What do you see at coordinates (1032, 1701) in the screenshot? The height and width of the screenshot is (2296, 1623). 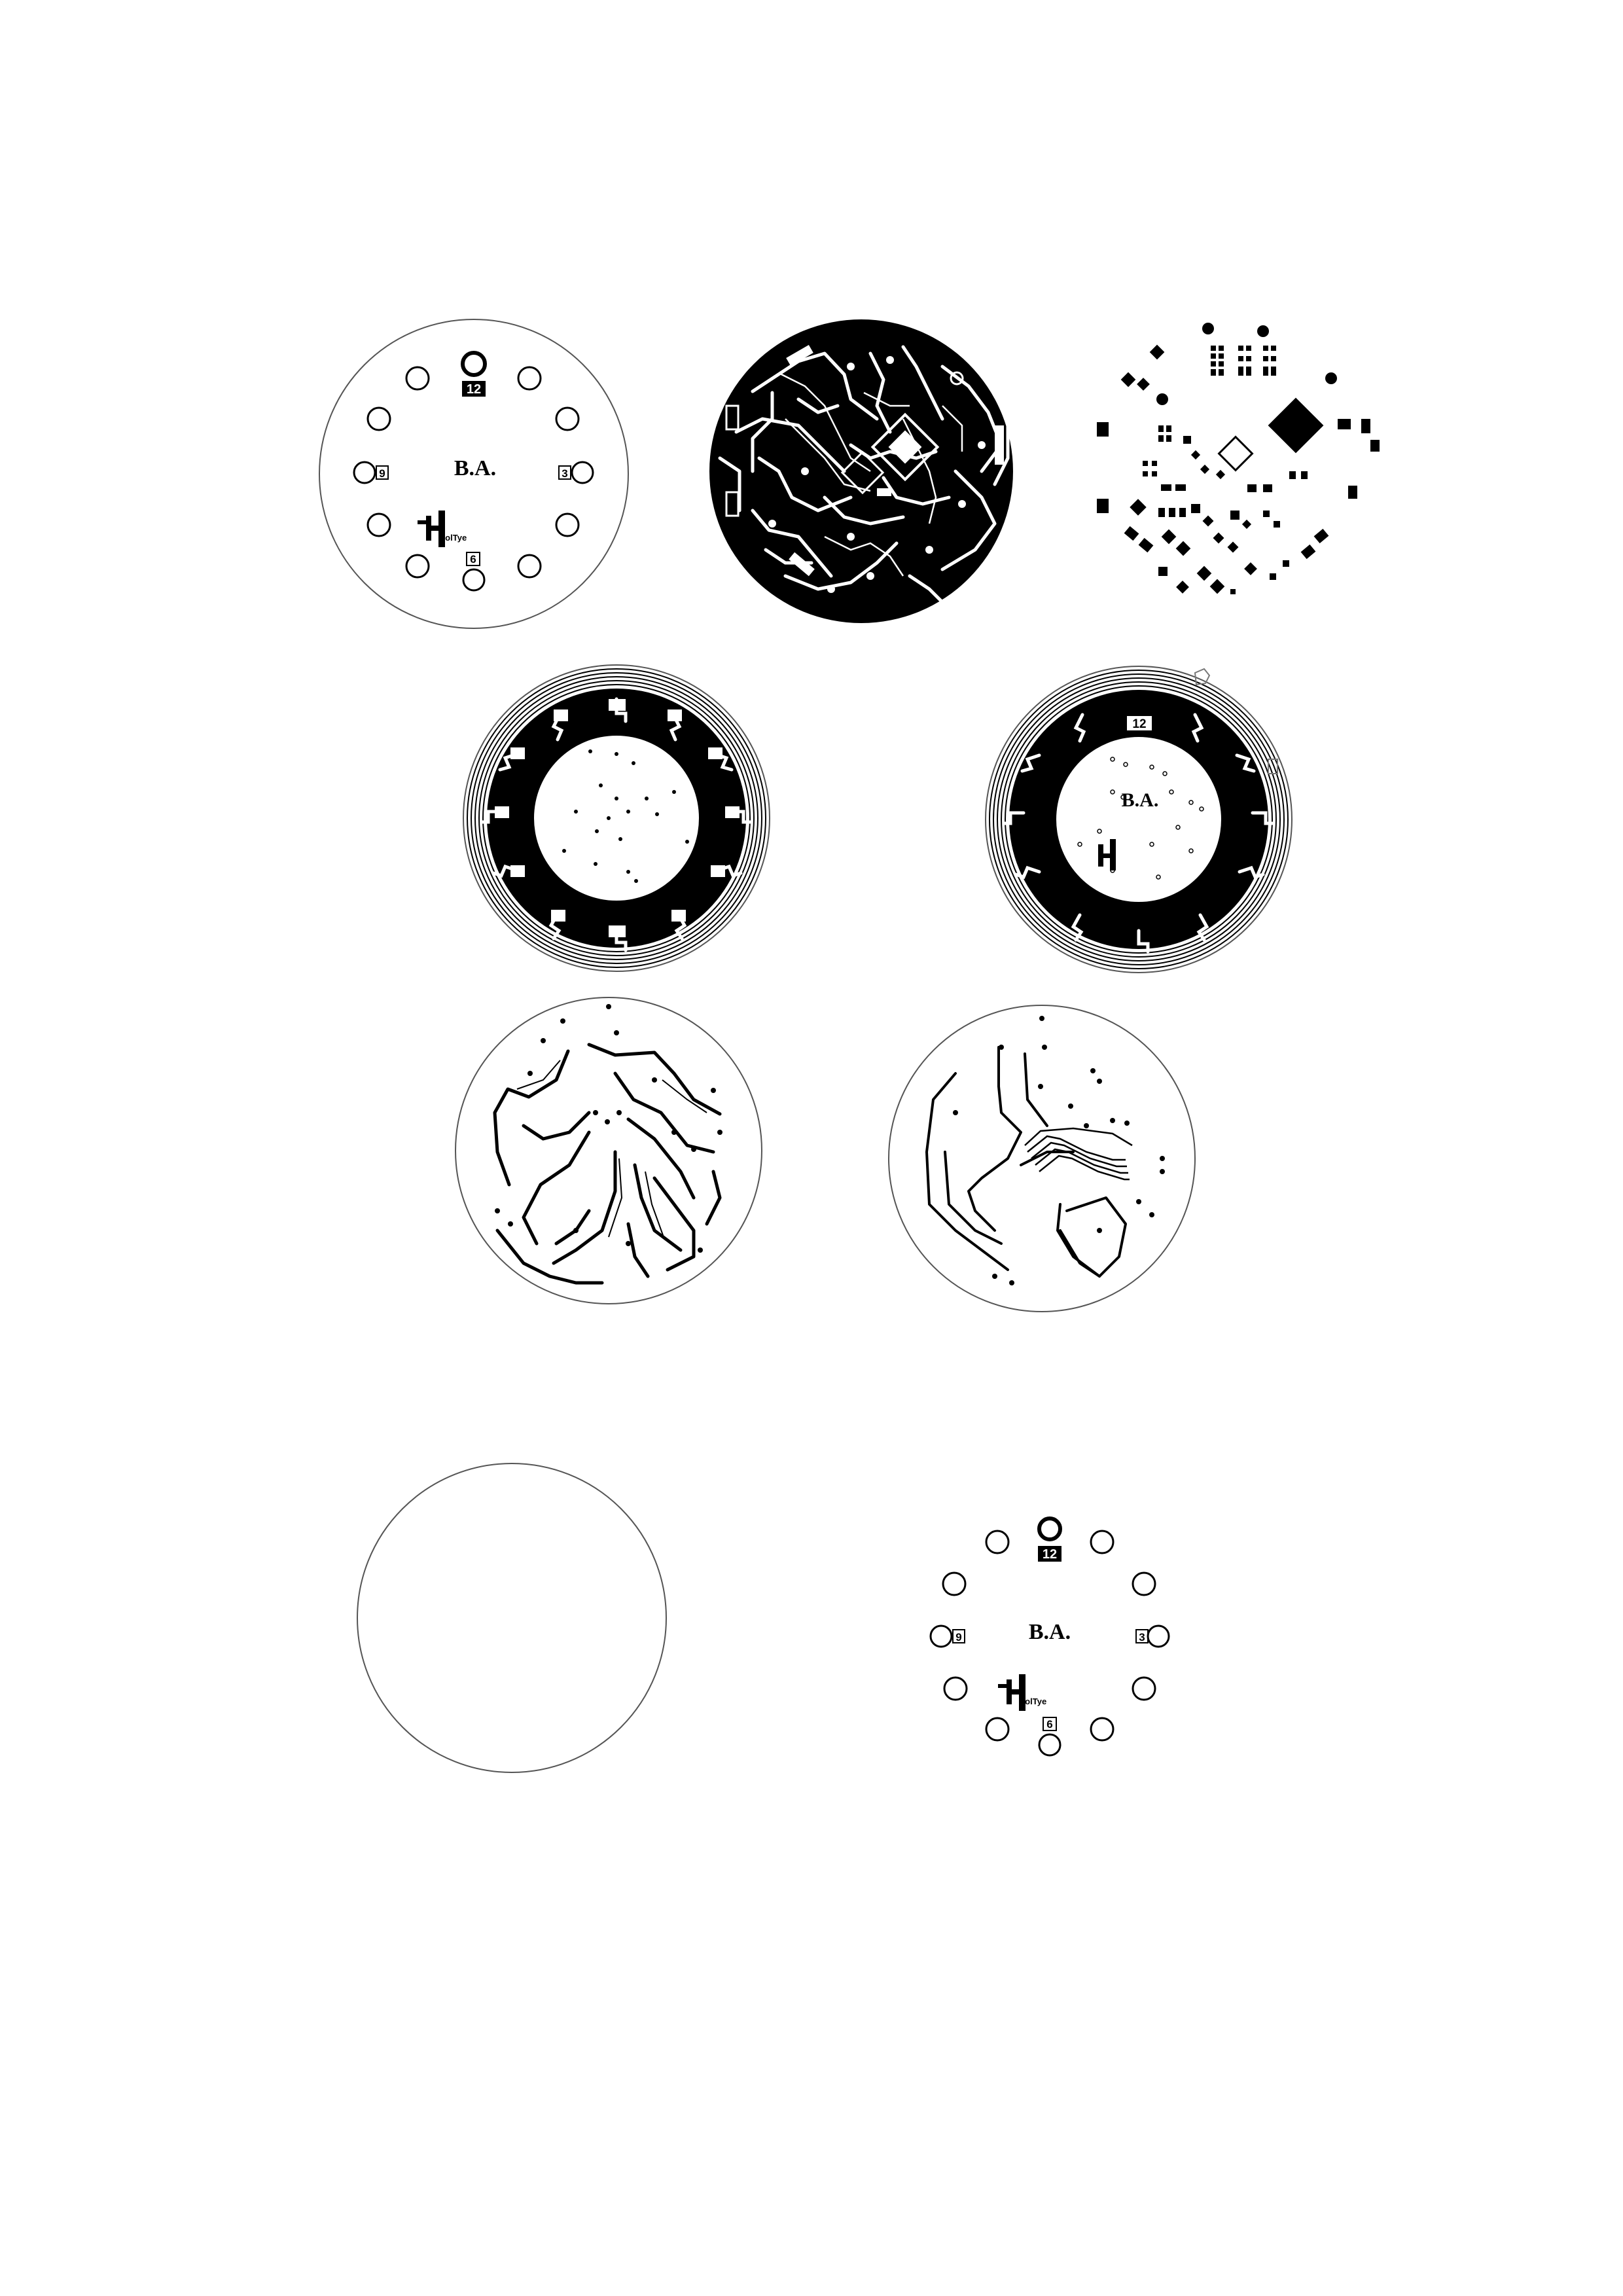 I see `bottom-logo-text: HolTye` at bounding box center [1032, 1701].